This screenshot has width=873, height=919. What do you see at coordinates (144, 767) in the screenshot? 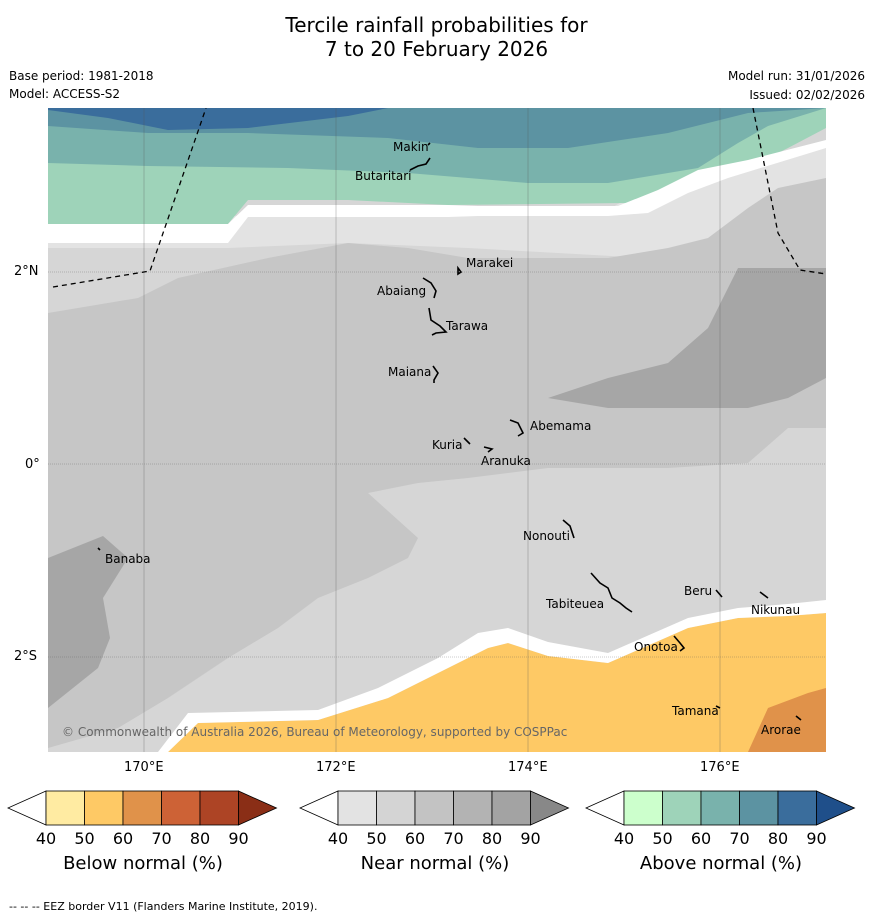
I see `lon-tick-170e: 170°E` at bounding box center [144, 767].